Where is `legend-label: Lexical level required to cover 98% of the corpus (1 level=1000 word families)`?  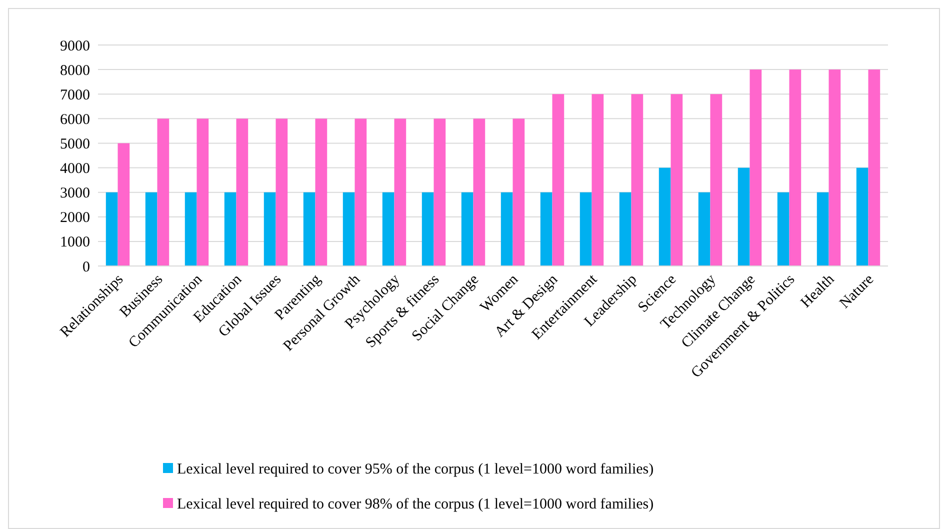 legend-label: Lexical level required to cover 98% of the corpus (1 level=1000 word families) is located at coordinates (415, 504).